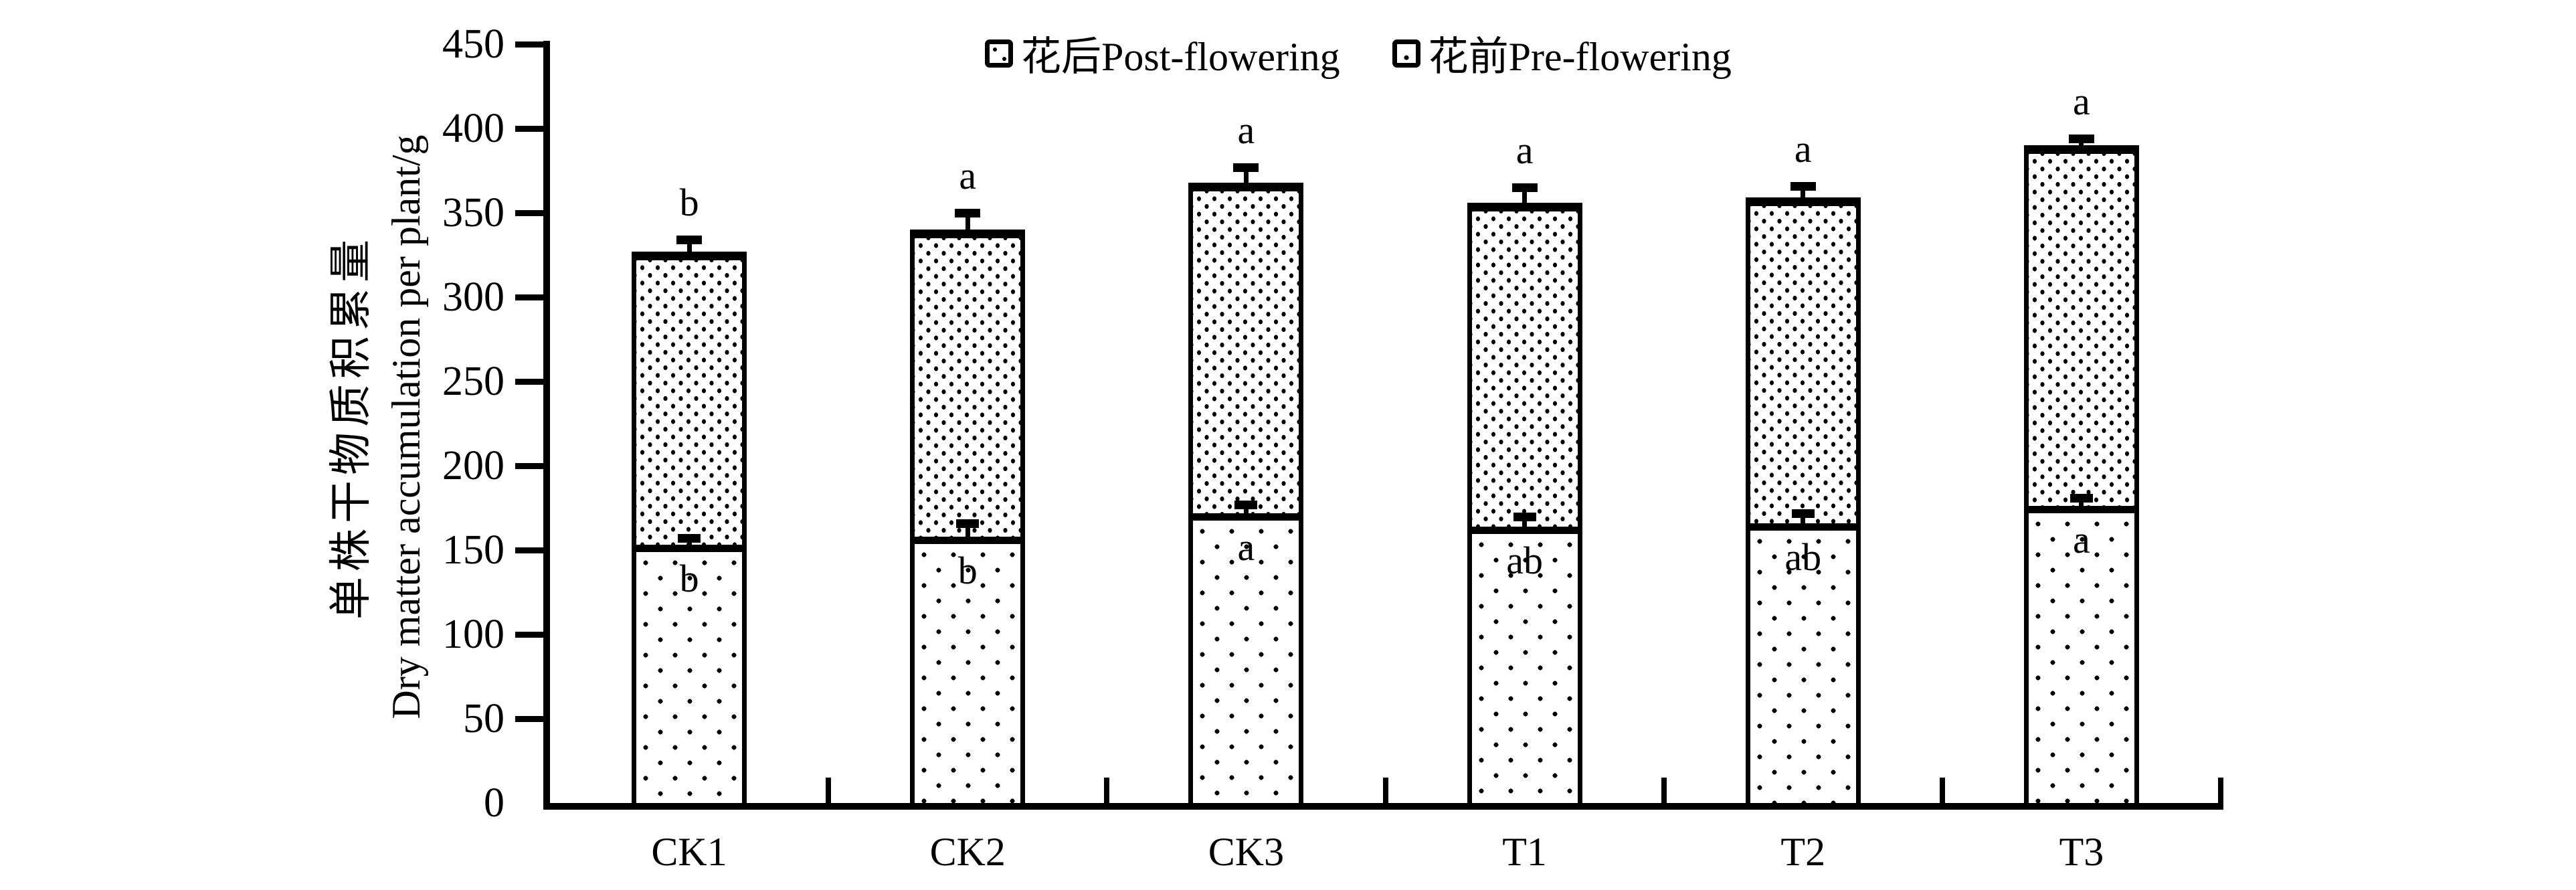  Describe the element at coordinates (1180, 57) in the screenshot. I see `legend-label-post-flowering: 花后Post-flowering` at that location.